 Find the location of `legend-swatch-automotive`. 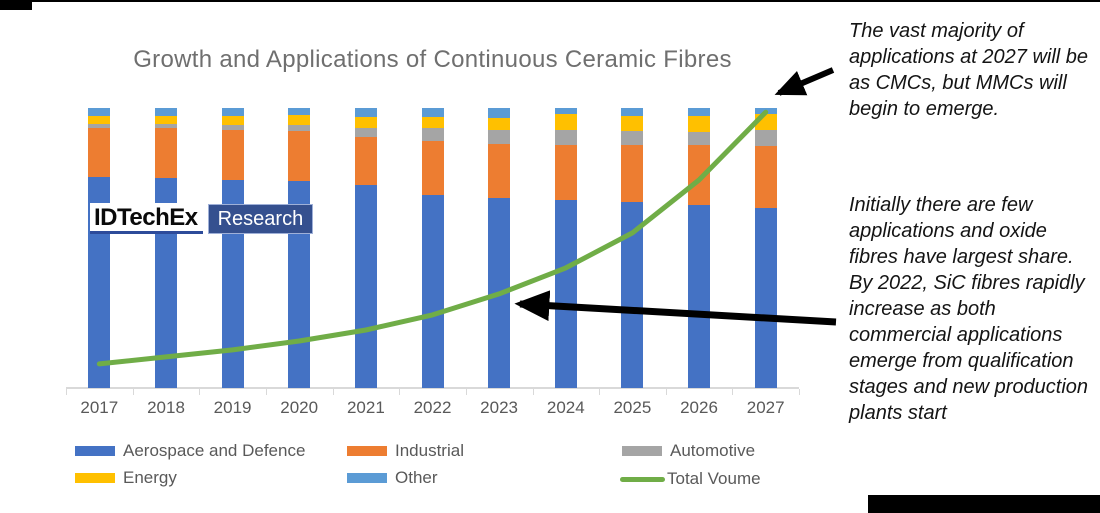

legend-swatch-automotive is located at coordinates (642, 451).